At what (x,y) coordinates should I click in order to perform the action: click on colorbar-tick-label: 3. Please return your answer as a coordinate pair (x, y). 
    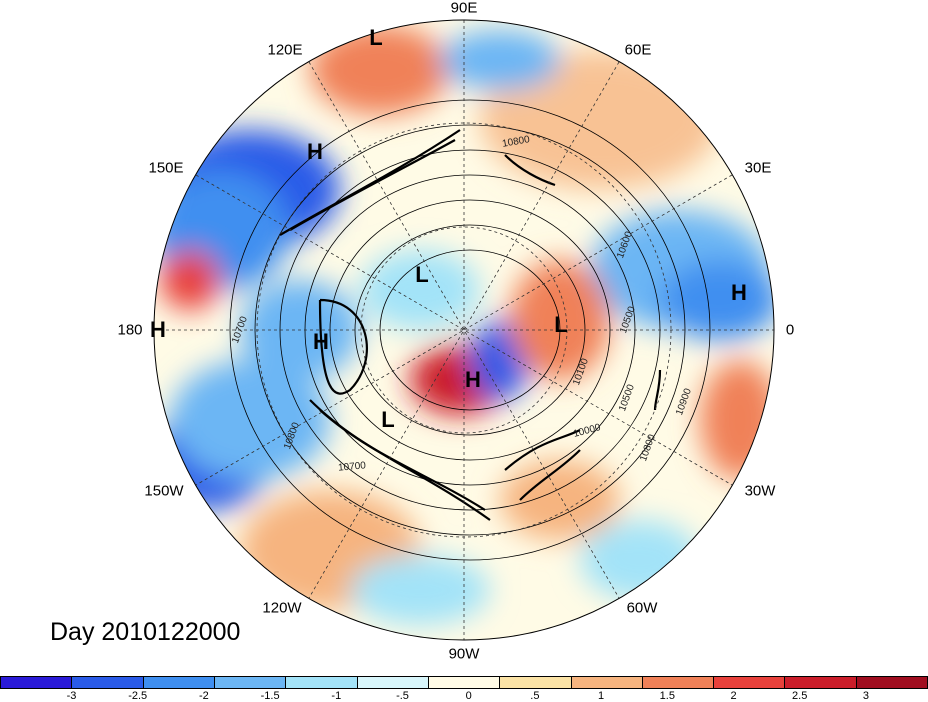
    Looking at the image, I should click on (865, 696).